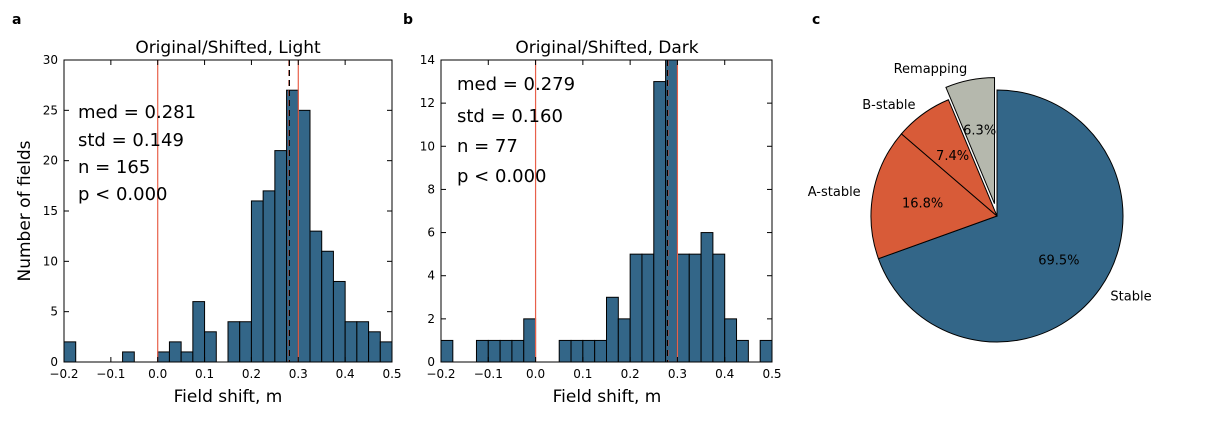  I want to click on y-tick-label: 30, so click(50, 60).